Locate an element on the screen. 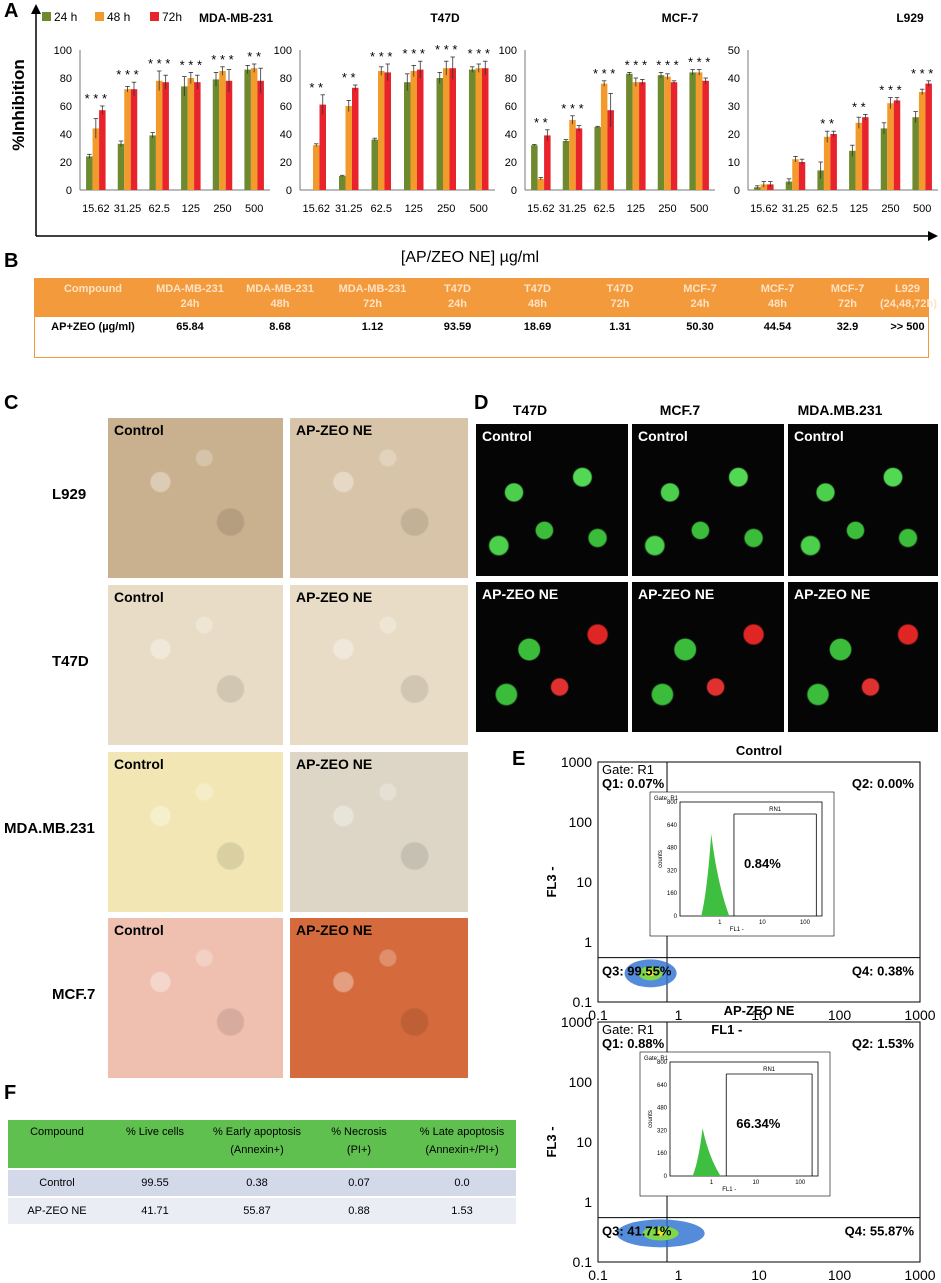 The image size is (941, 1283). flow-y-label: FL3 - is located at coordinates (551, 881).